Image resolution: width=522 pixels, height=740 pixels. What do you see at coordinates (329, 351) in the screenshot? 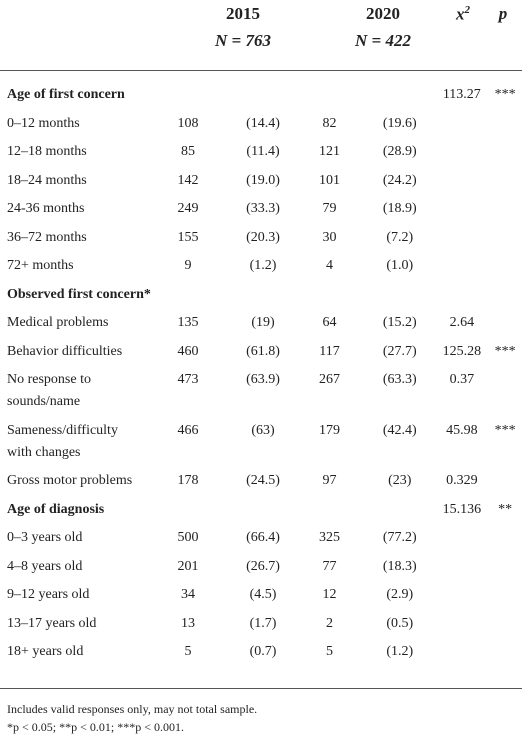
I see `cell: 117` at bounding box center [329, 351].